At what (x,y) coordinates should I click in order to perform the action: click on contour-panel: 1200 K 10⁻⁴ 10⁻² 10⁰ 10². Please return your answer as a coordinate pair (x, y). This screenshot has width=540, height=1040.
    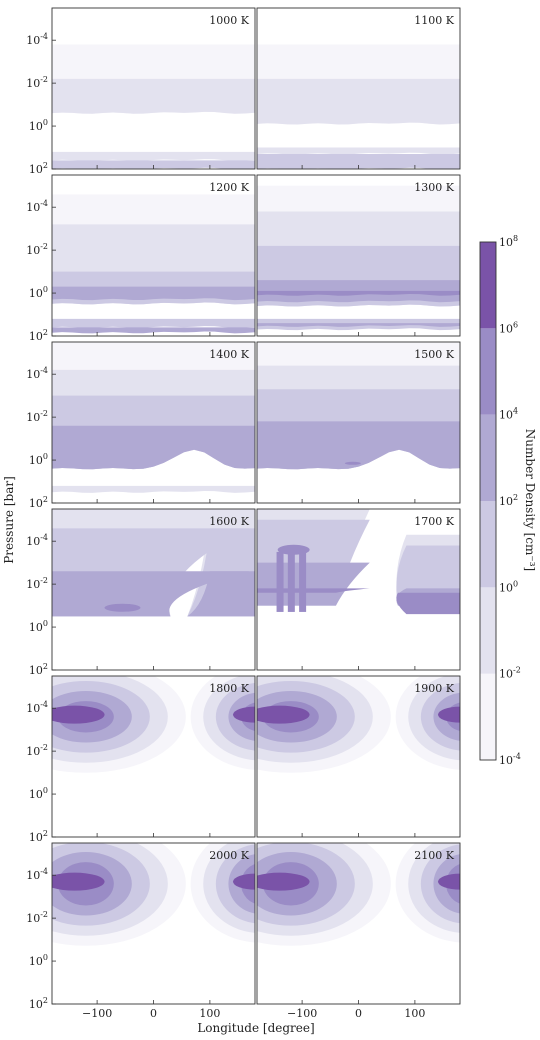
    Looking at the image, I should click on (141, 258).